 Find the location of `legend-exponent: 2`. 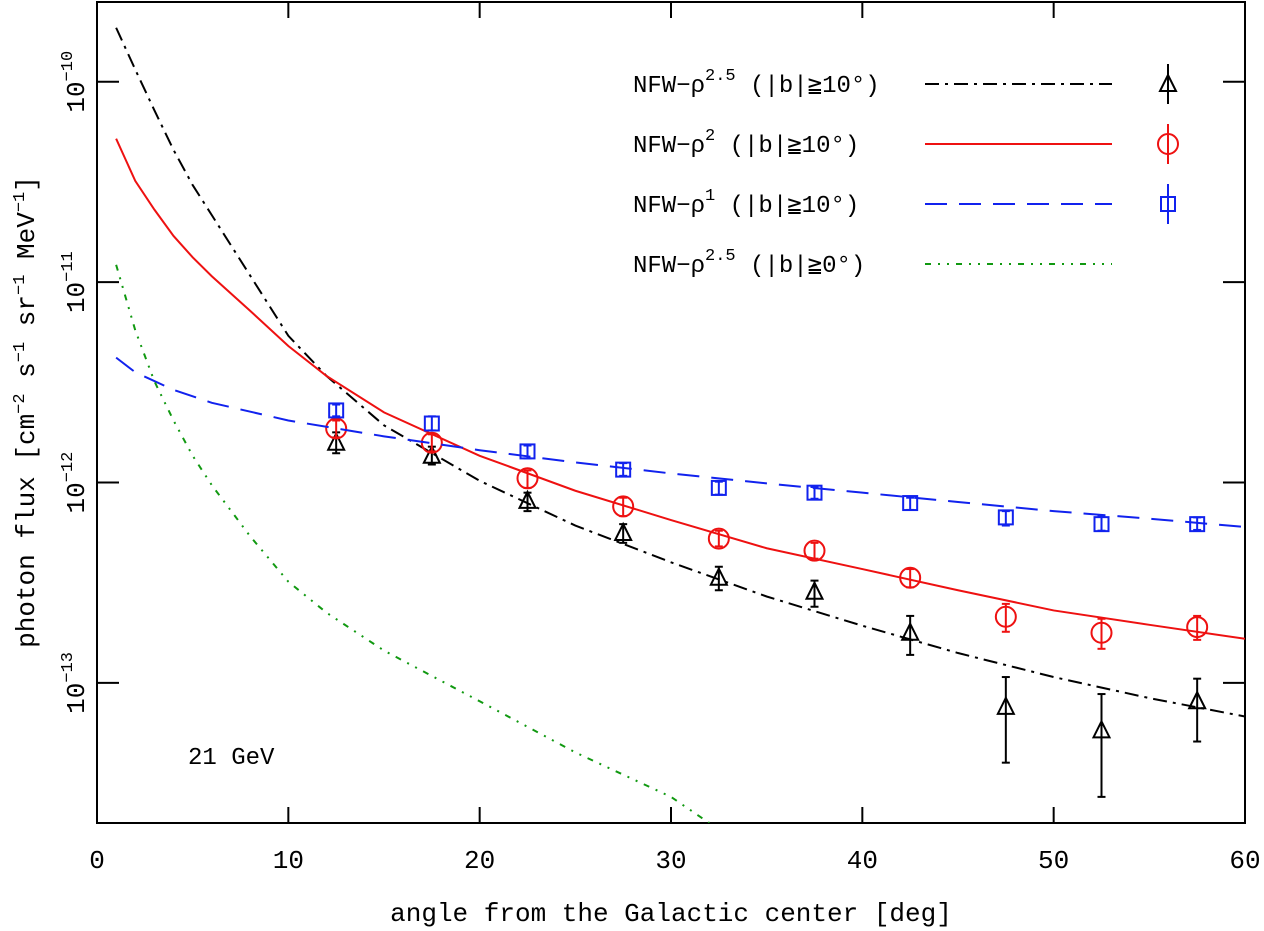

legend-exponent: 2 is located at coordinates (710, 136).